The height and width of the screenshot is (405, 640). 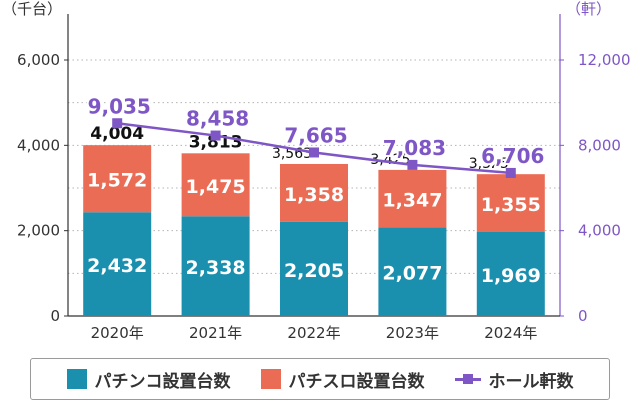 I want to click on data-label-pachinko: 2,432, so click(x=117, y=266).